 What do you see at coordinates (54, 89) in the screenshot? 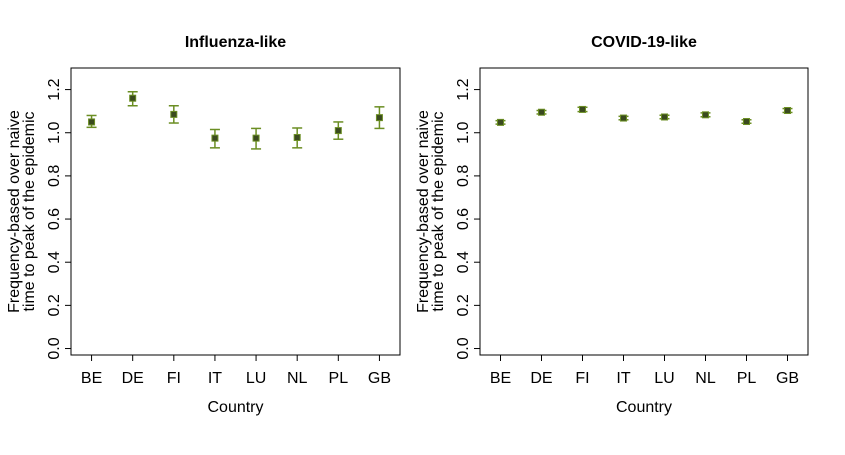
I see `panel-1-y-tick-label: 1.2` at bounding box center [54, 89].